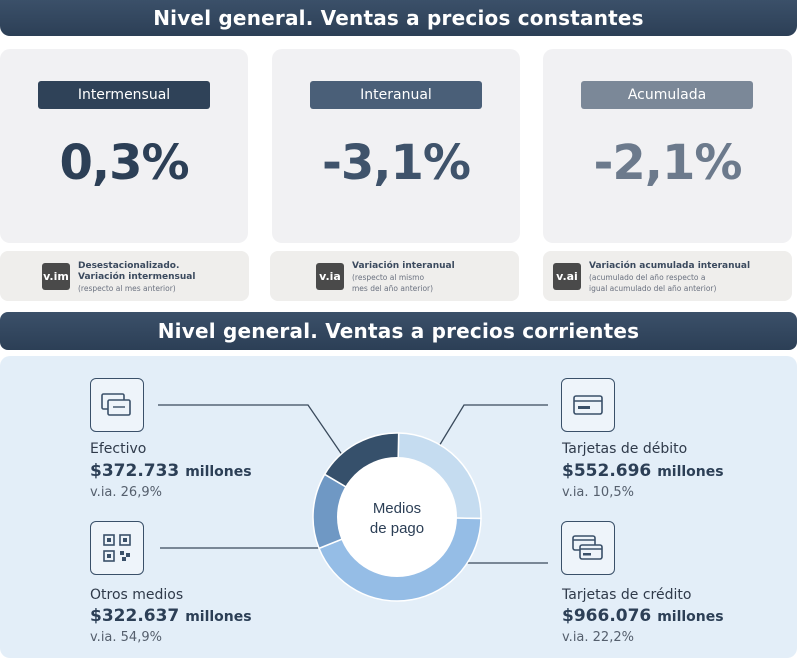 This screenshot has width=800, height=658. Describe the element at coordinates (607, 616) in the screenshot. I see `credito-amount: $966.076` at that location.